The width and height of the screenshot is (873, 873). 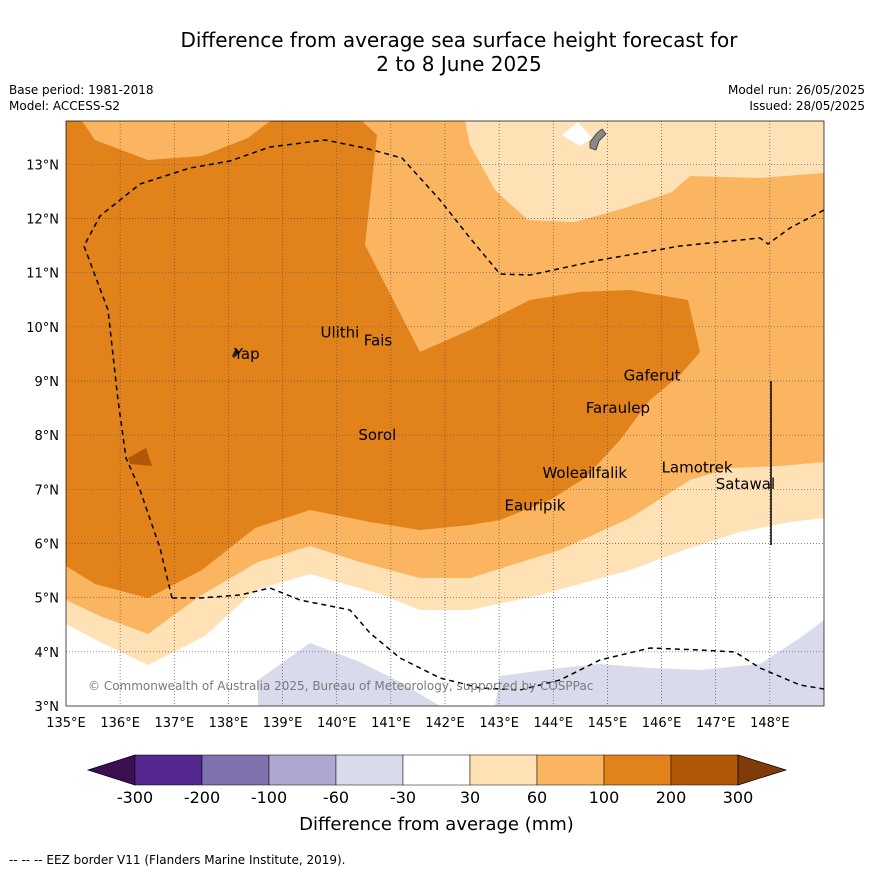 I want to click on eez-border-west, so click(x=498, y=639).